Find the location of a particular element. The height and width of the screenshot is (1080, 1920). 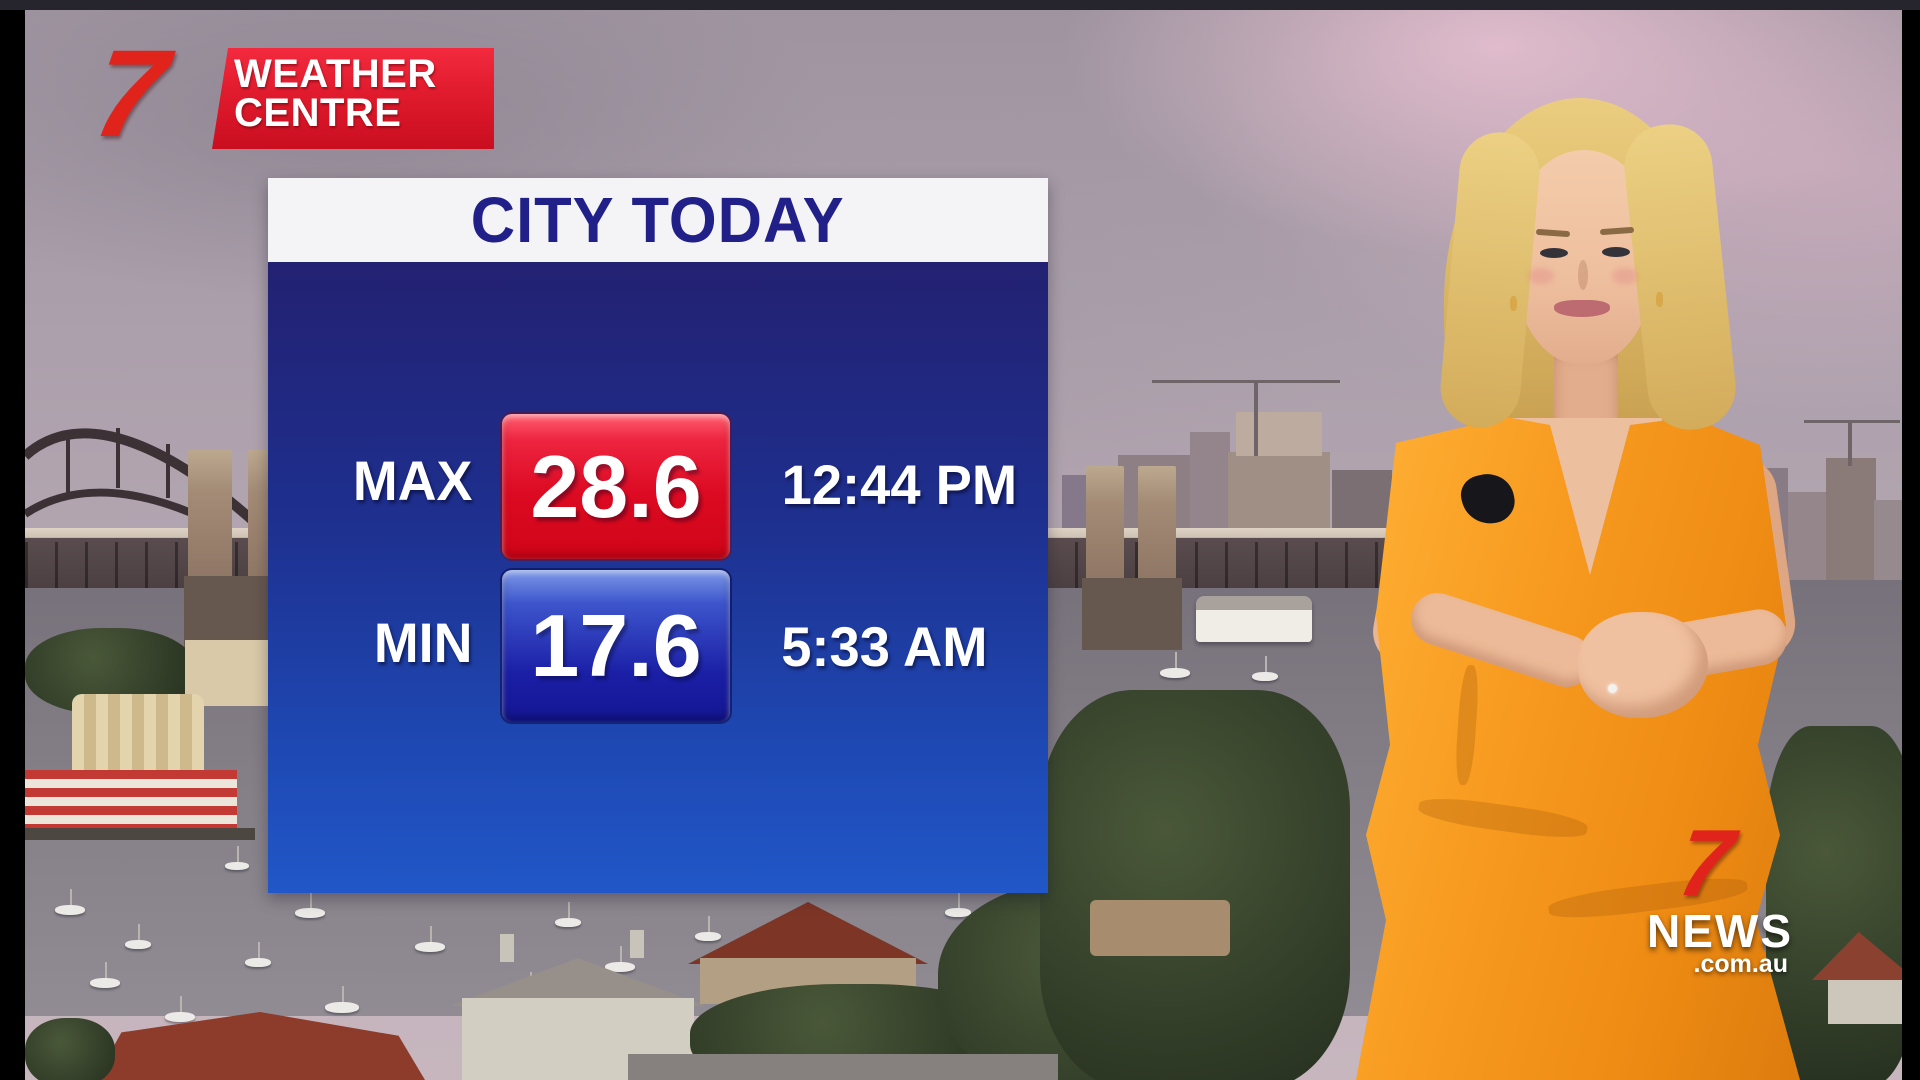

grey-roof is located at coordinates (843, 1067).